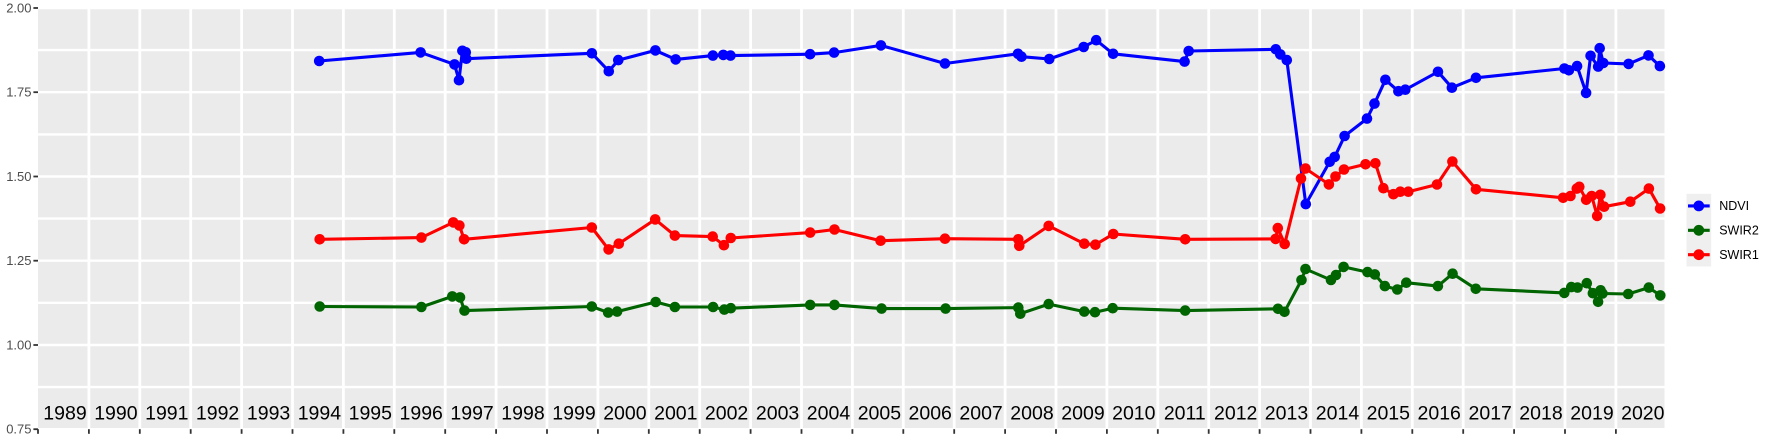  Describe the element at coordinates (777, 414) in the screenshot. I see `svg-text: 2003` at that location.